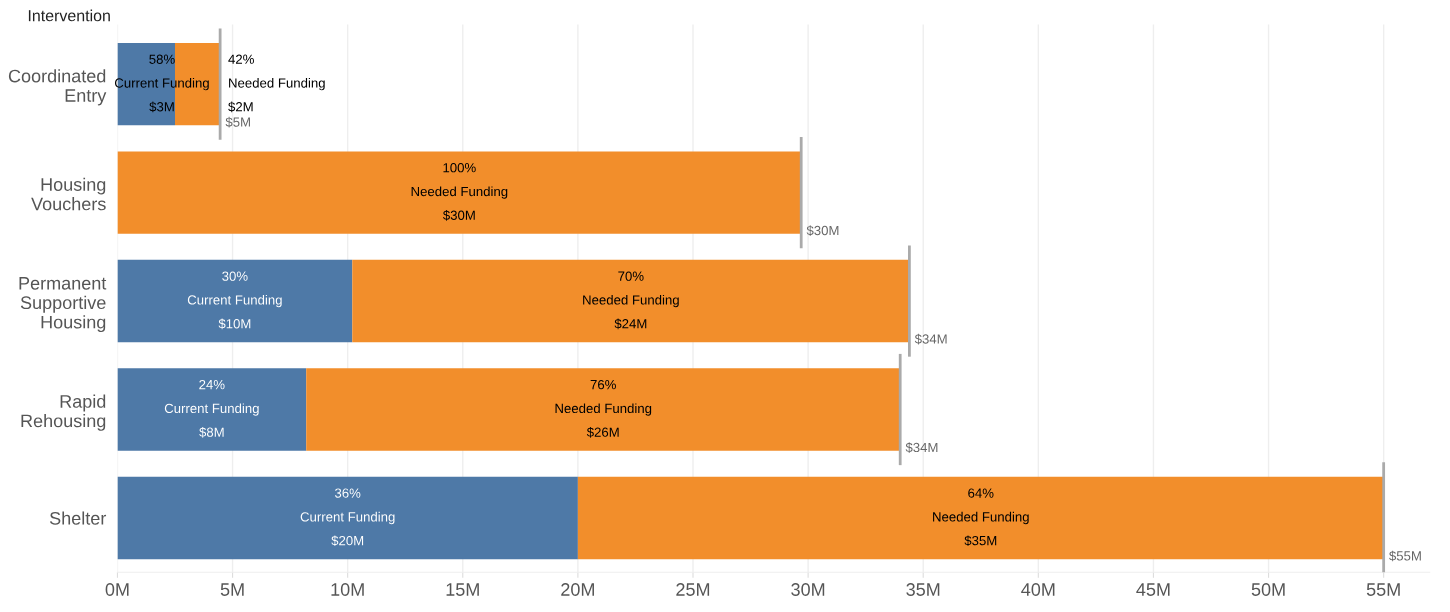 The image size is (1450, 612). I want to click on y-axis-title: Intervention, so click(69, 15).